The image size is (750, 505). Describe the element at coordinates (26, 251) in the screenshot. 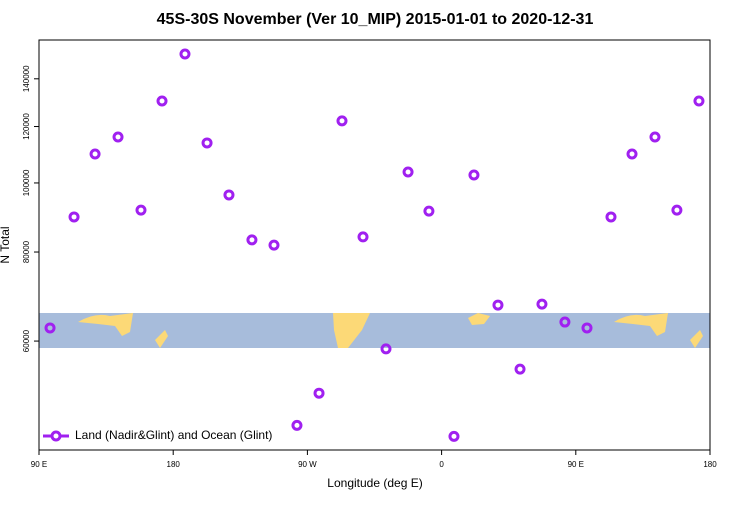

I see `y-tick-label: 80000` at that location.